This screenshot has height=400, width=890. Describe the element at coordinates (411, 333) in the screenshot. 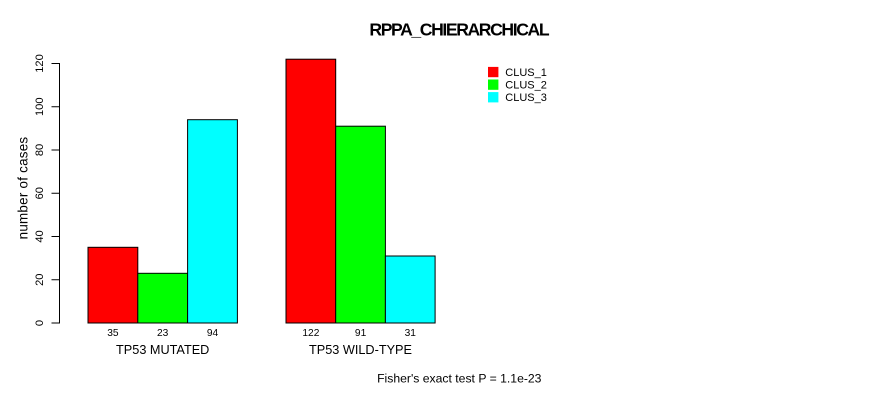

I see `svg-text: 31` at that location.